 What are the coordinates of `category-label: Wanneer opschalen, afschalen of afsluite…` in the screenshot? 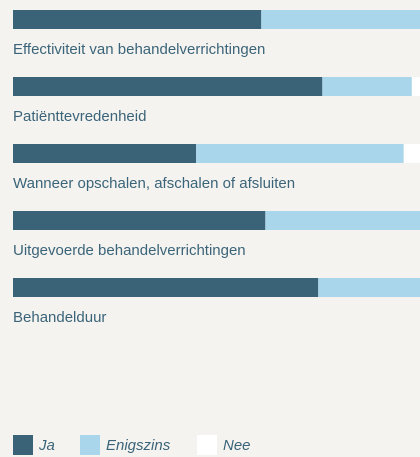 It's located at (154, 183).